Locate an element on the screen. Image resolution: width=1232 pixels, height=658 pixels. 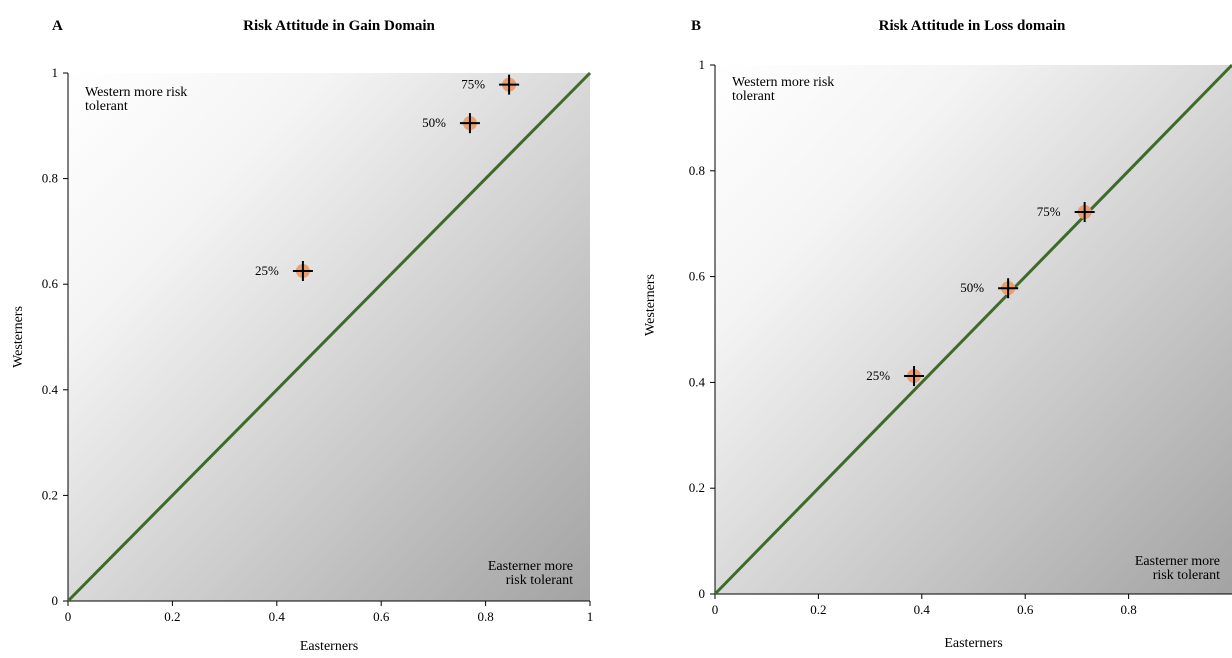
panel-letter: B is located at coordinates (696, 26).